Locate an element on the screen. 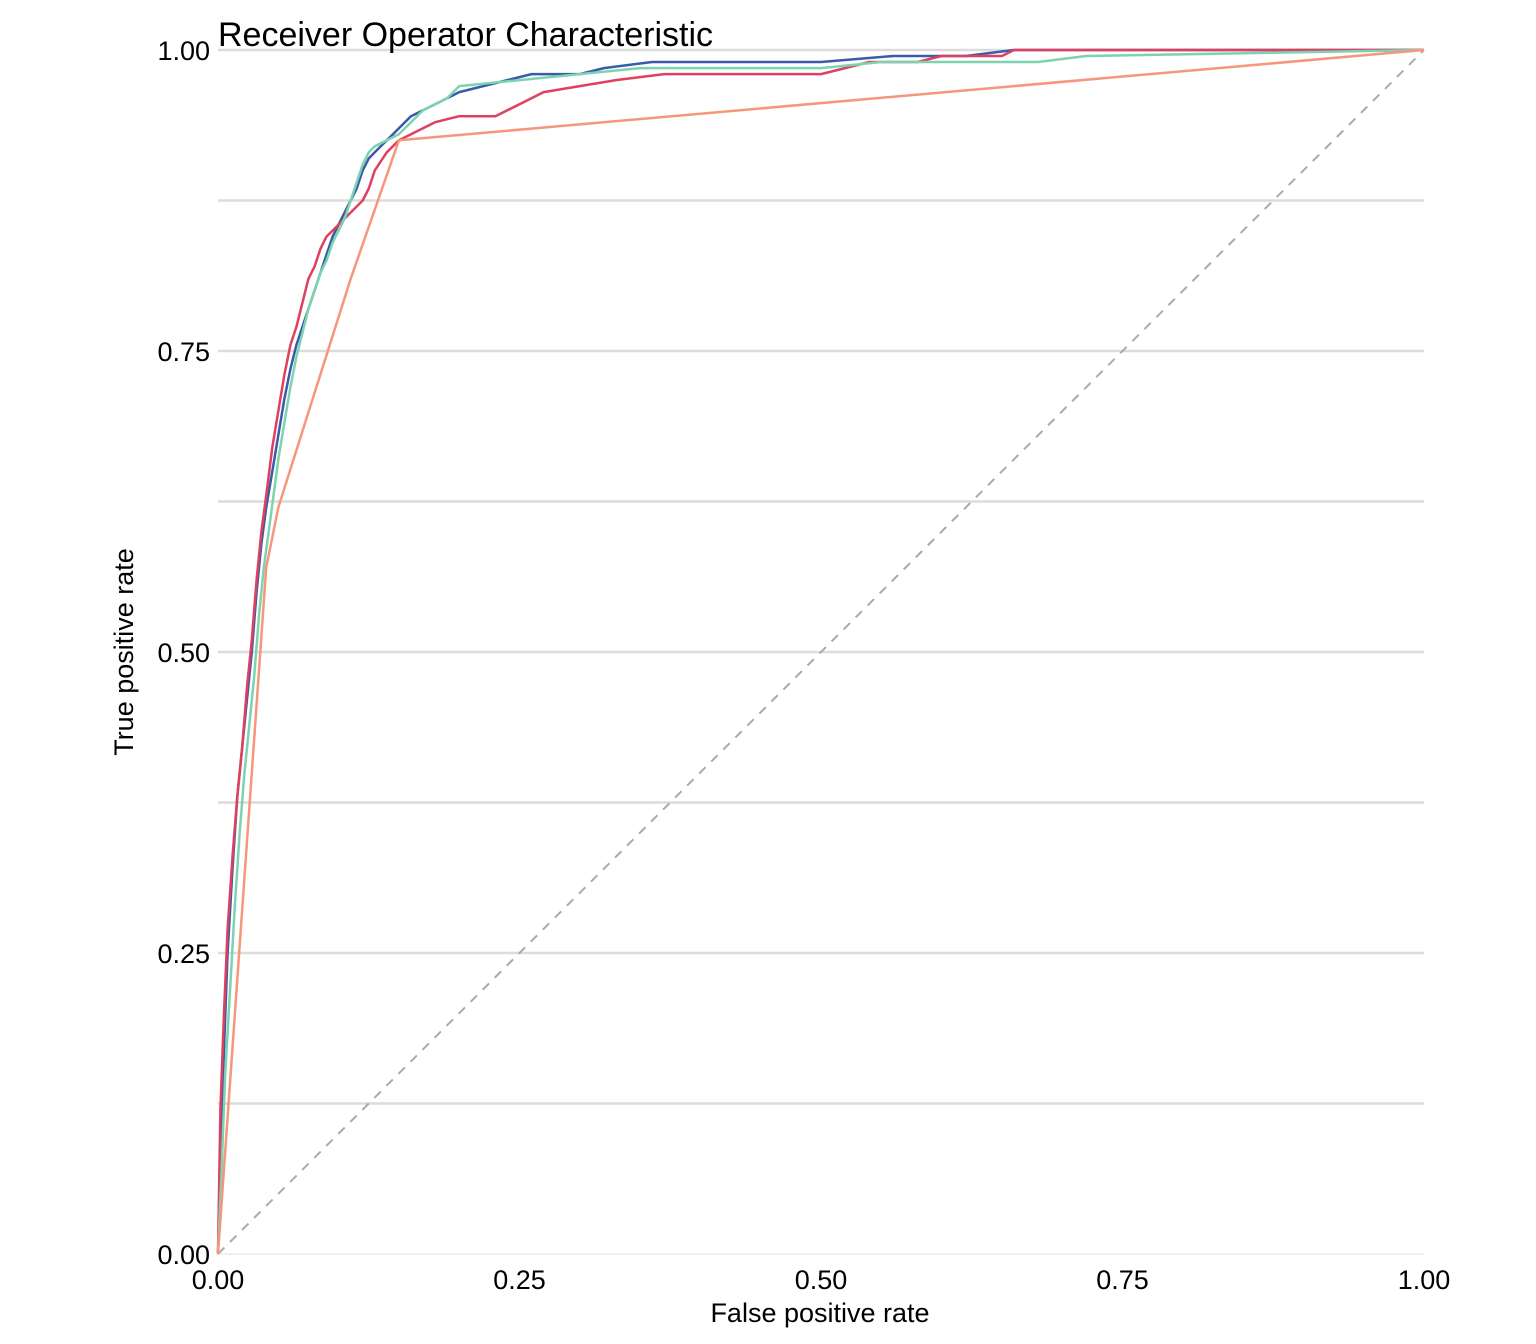 This screenshot has height=1344, width=1536. y-tick-label: 0.00 is located at coordinates (183, 1255).